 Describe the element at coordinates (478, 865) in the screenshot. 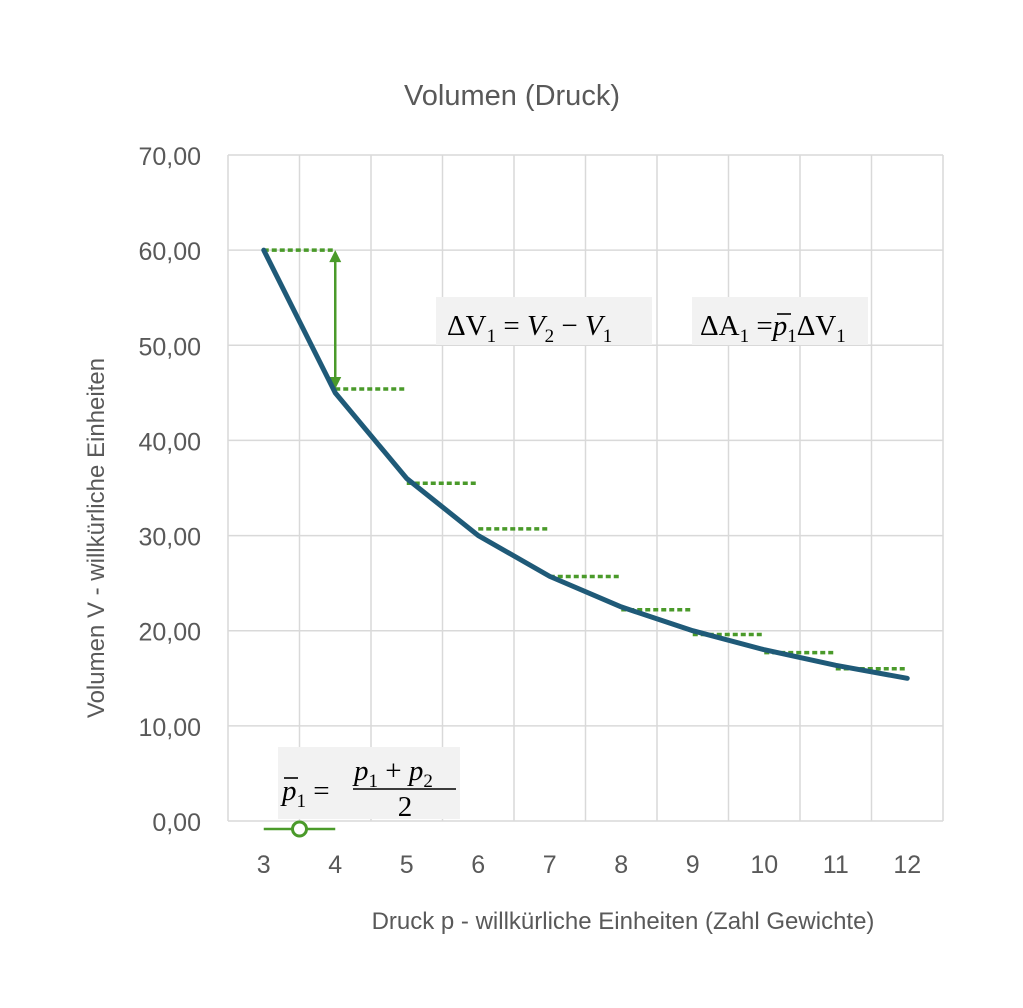

I see `x-tick-label: 6` at that location.